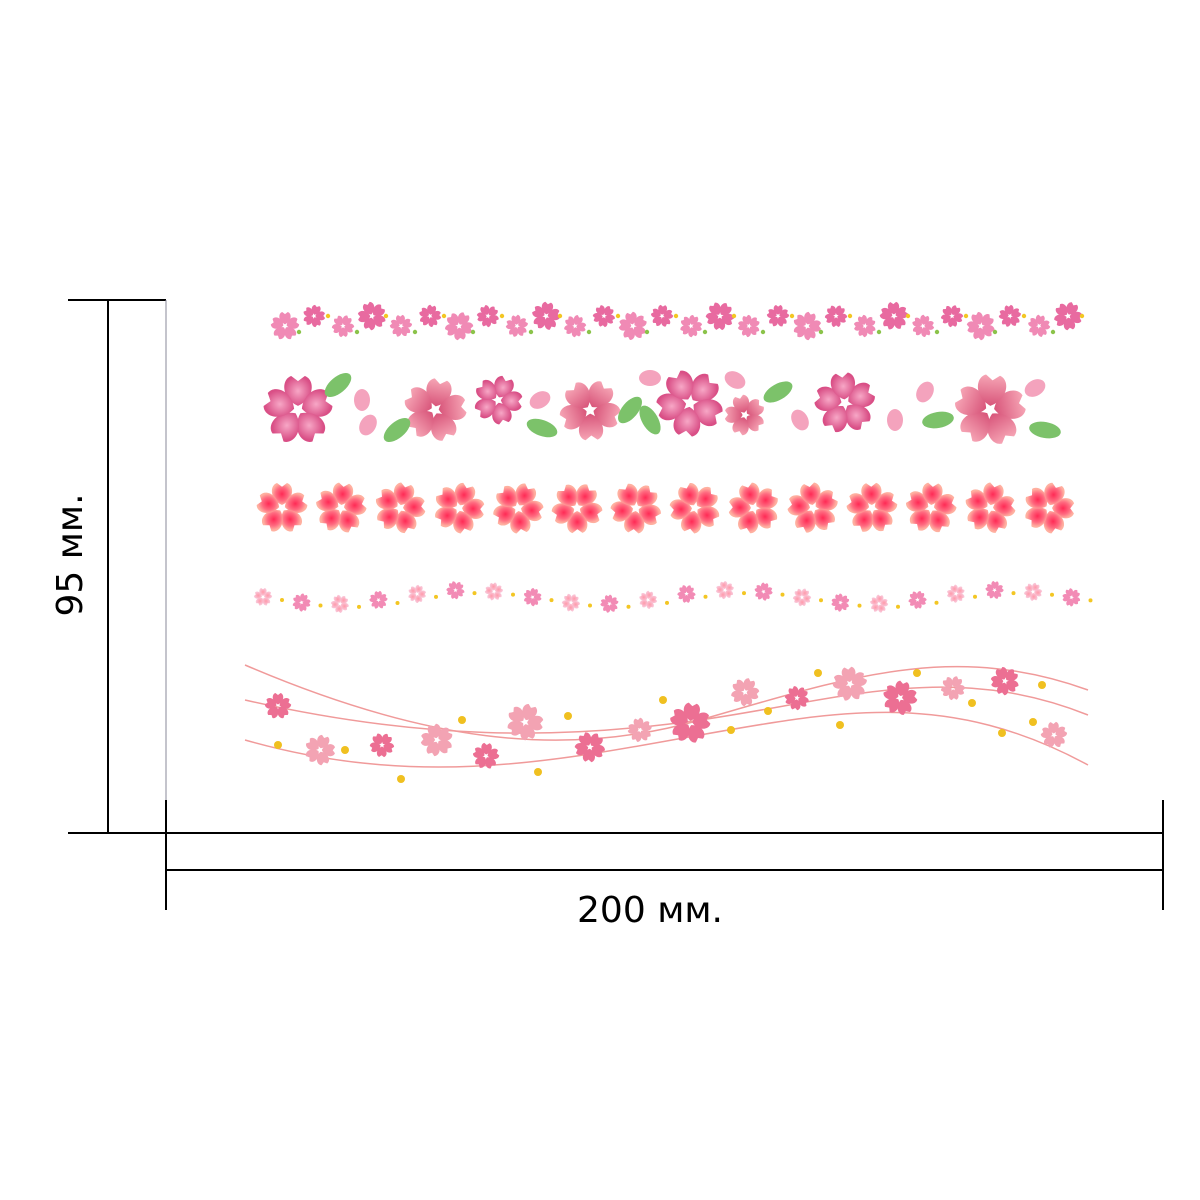 The height and width of the screenshot is (1200, 1200). What do you see at coordinates (650, 910) in the screenshot?
I see `width-label: 200 мм.` at bounding box center [650, 910].